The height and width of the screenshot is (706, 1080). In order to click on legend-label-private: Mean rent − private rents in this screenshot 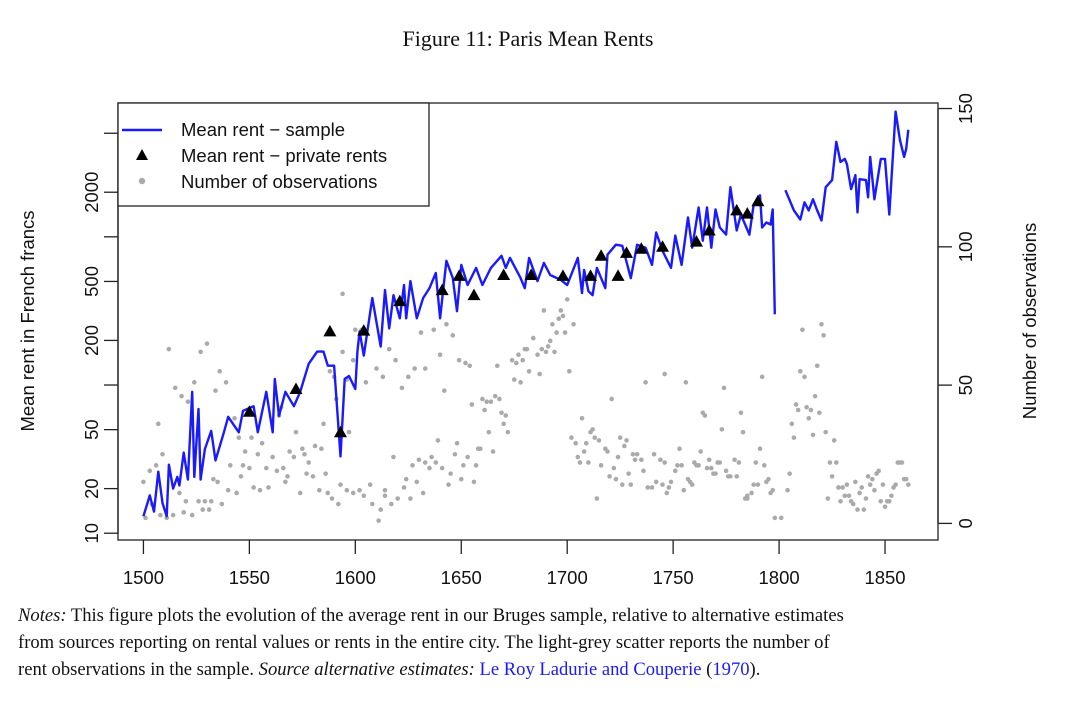, I will do `click(284, 155)`.